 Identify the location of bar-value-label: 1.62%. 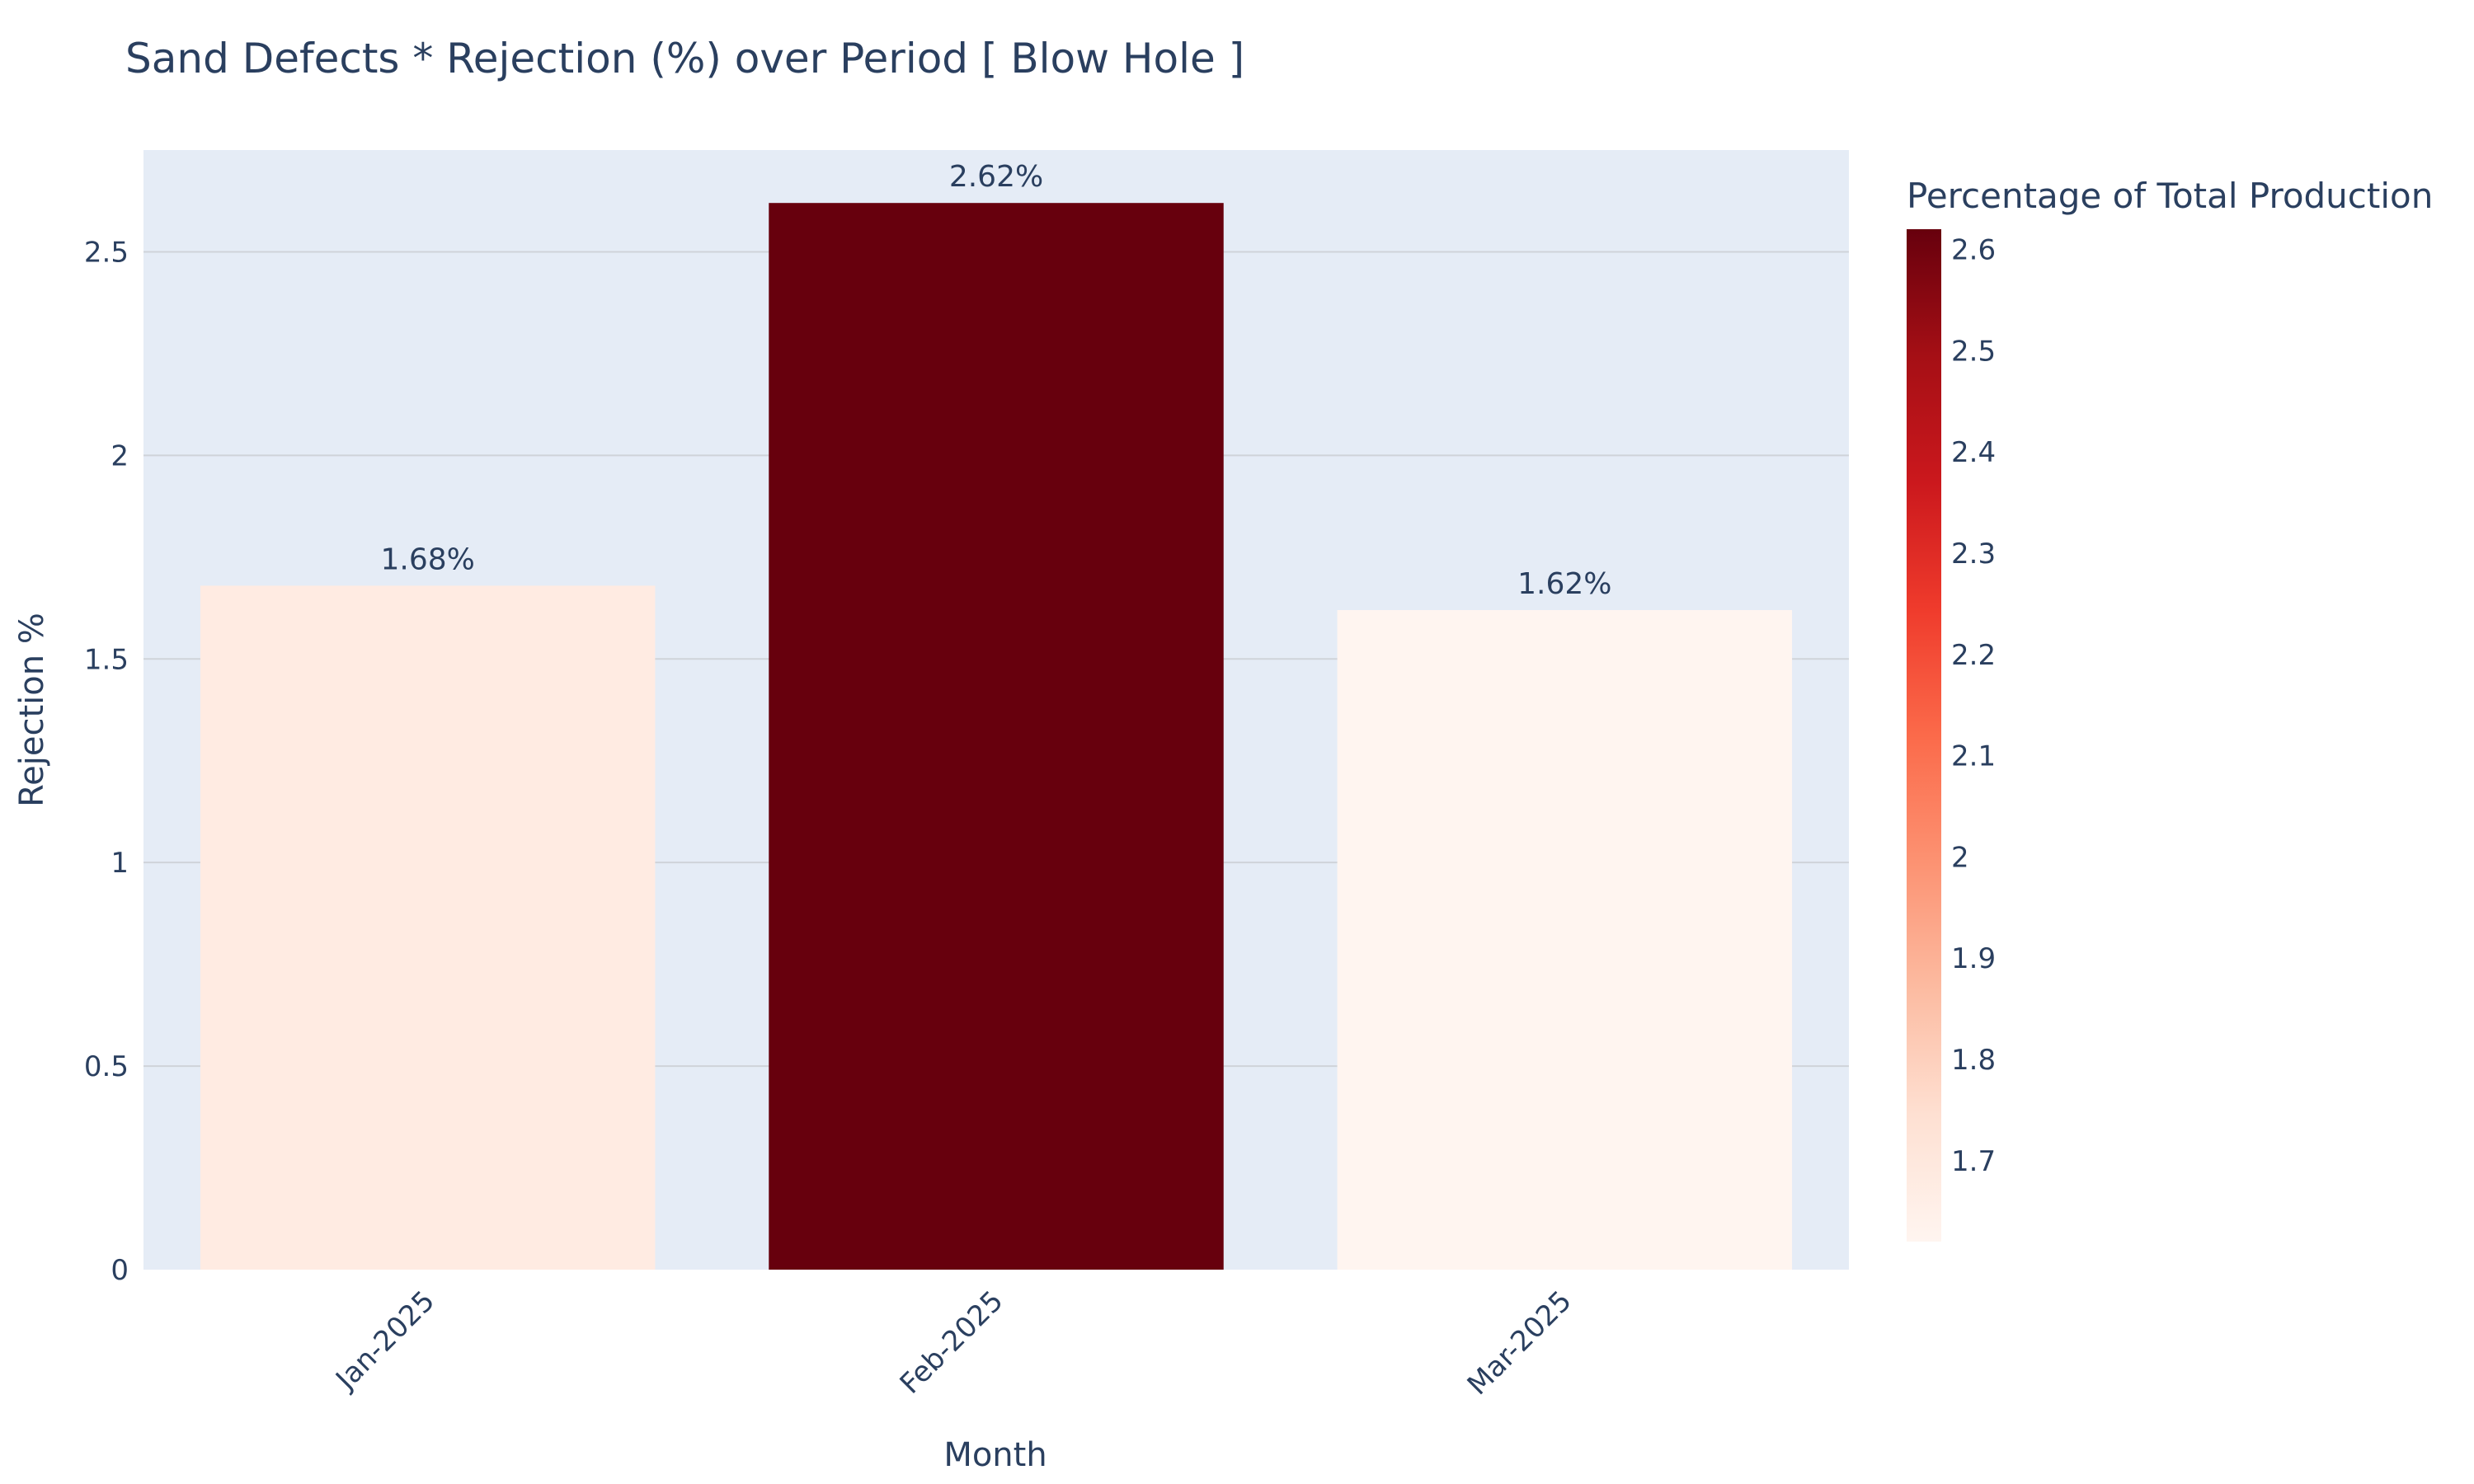
(1564, 584).